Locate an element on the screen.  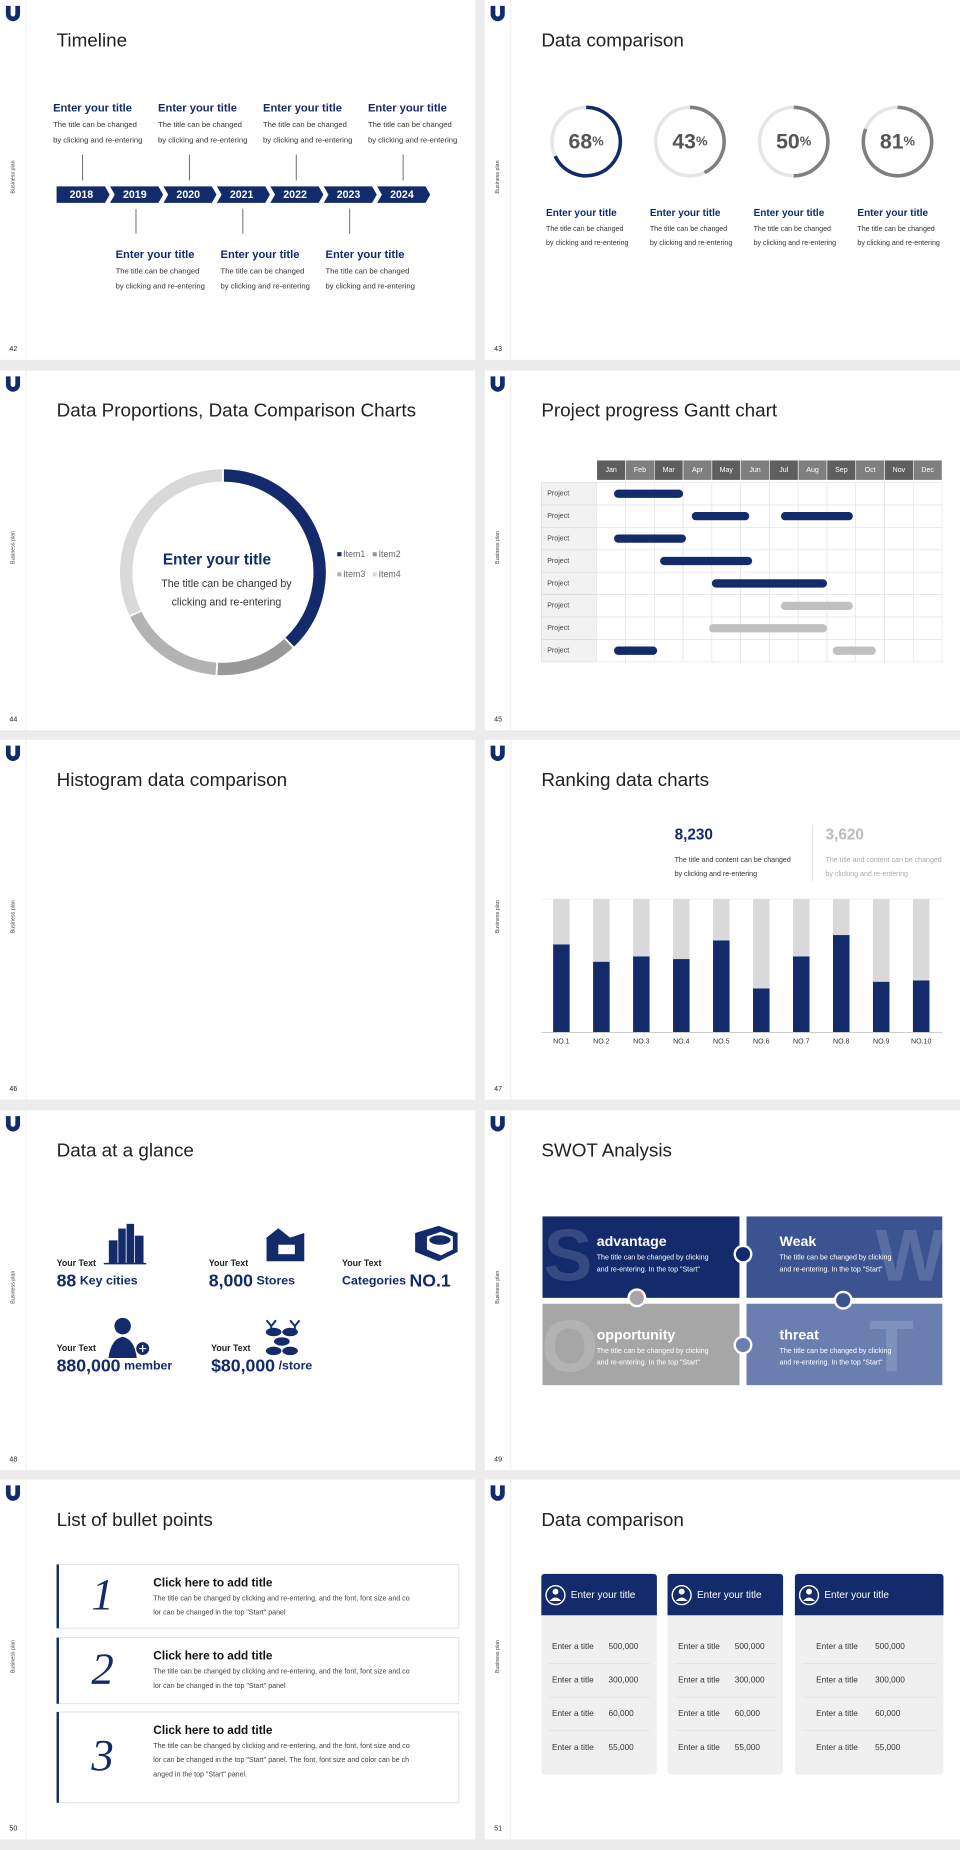
stat-value: 8,230 is located at coordinates (694, 834).